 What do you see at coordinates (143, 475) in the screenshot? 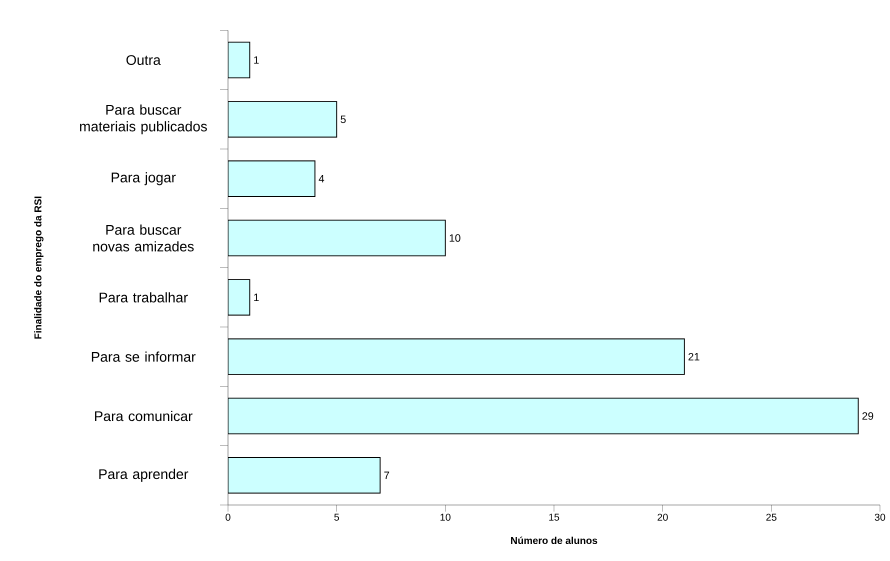
I see `y-tick-label: Para aprender` at bounding box center [143, 475].